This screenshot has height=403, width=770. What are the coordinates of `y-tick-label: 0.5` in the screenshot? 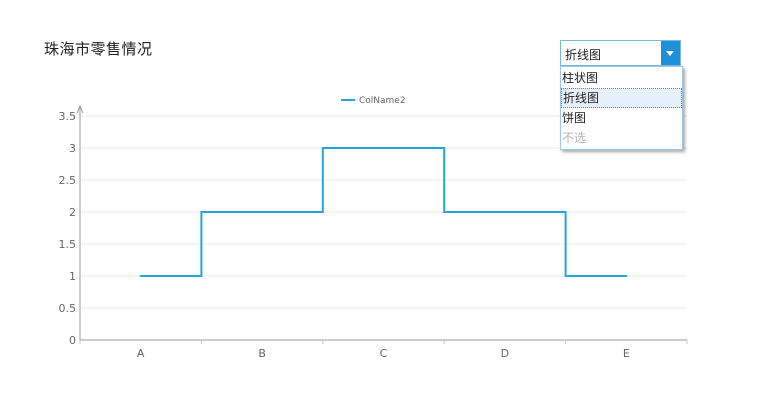 It's located at (68, 308).